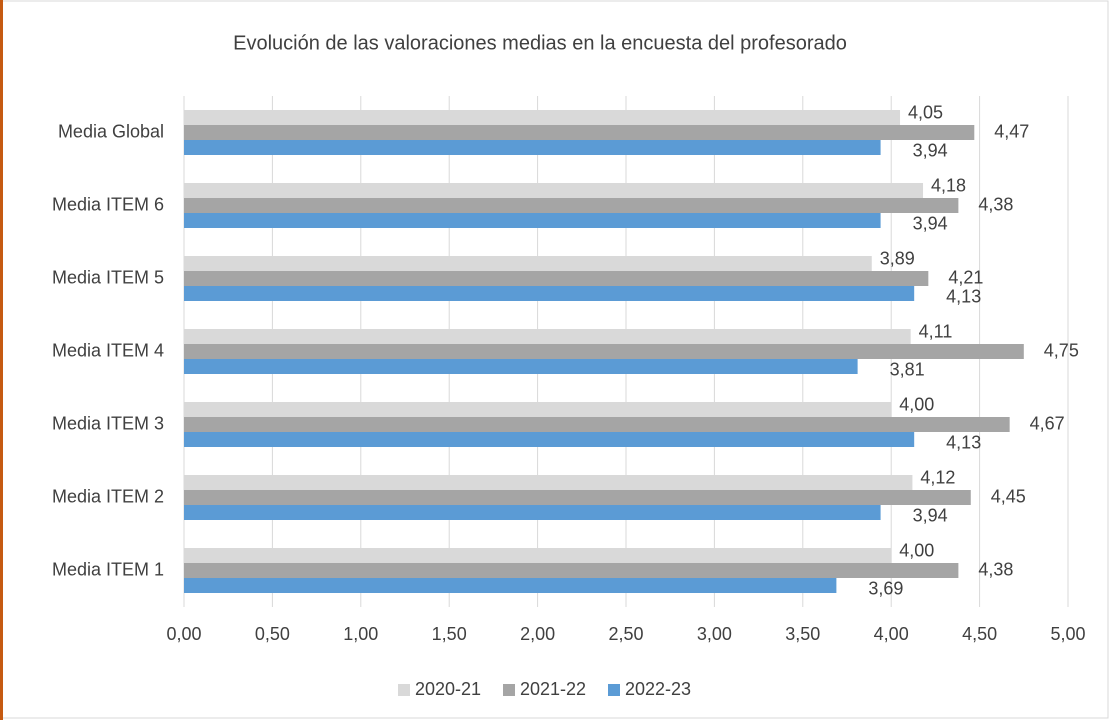  Describe the element at coordinates (1, 360) in the screenshot. I see `frame-edge` at that location.